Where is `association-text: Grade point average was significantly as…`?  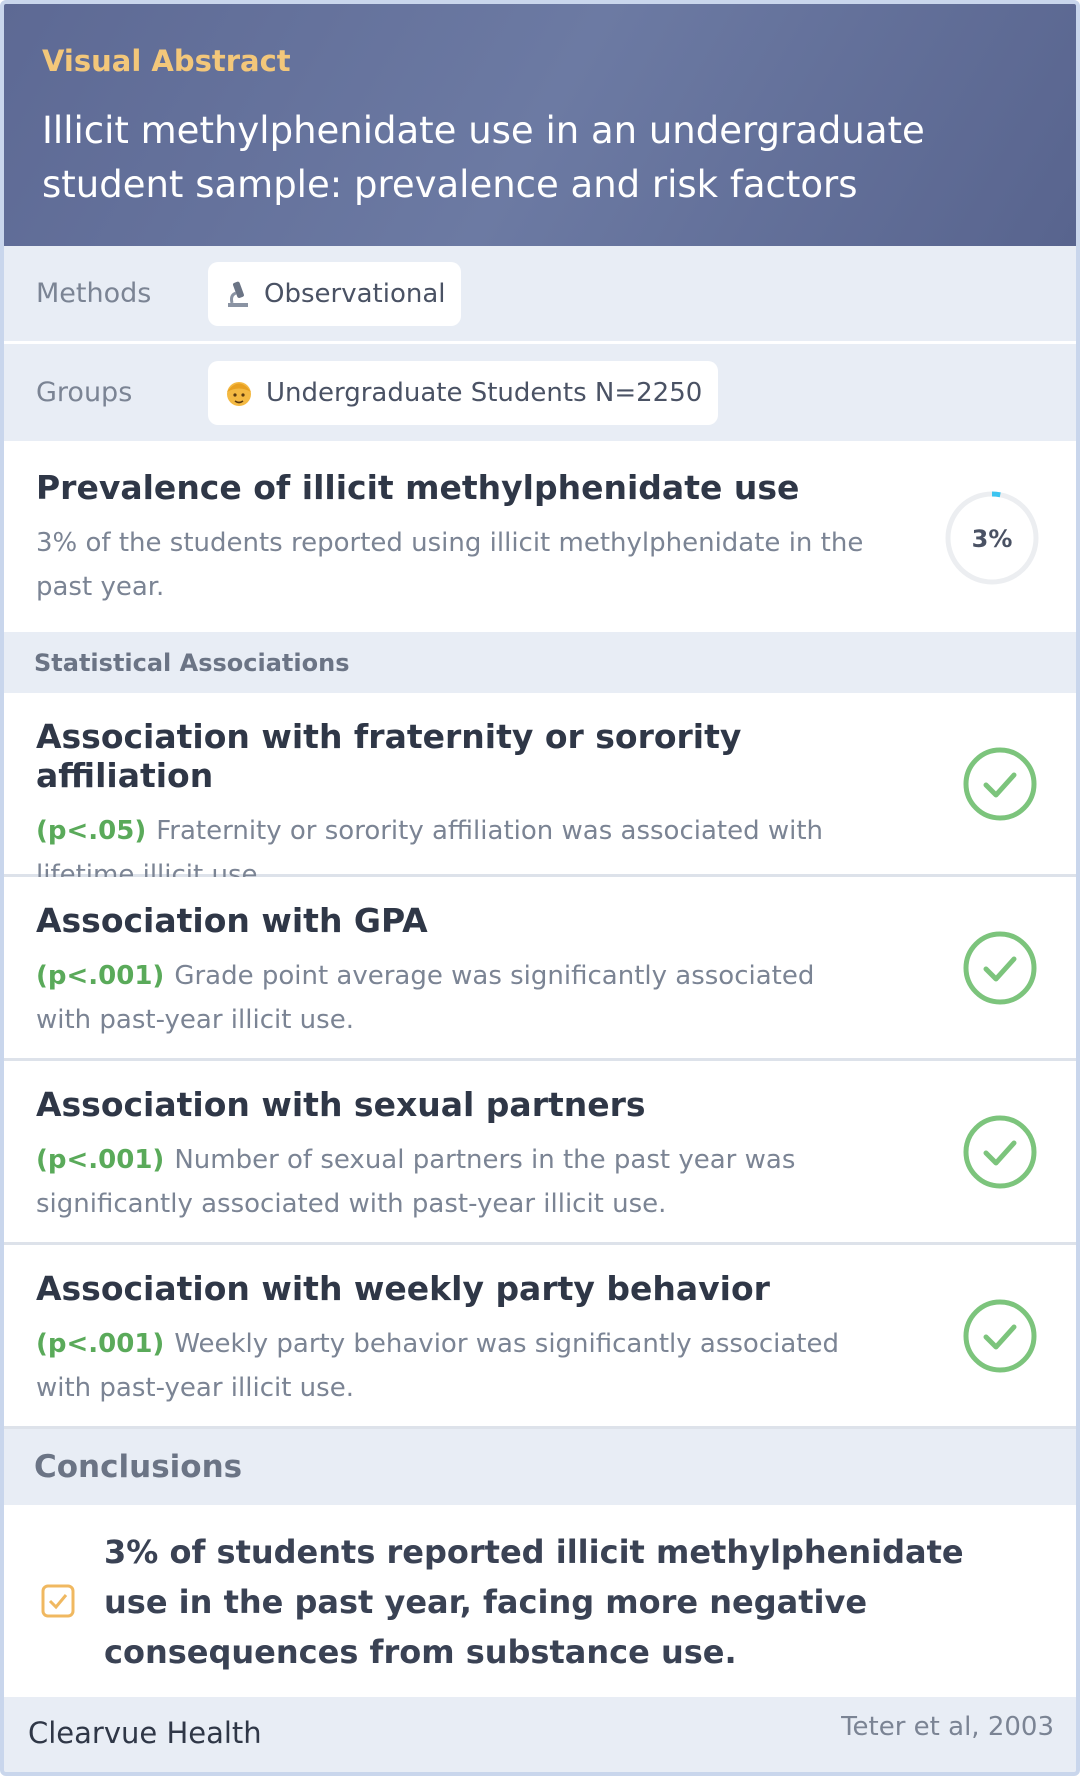
association-text: Grade point average was significantly as… is located at coordinates (425, 998).